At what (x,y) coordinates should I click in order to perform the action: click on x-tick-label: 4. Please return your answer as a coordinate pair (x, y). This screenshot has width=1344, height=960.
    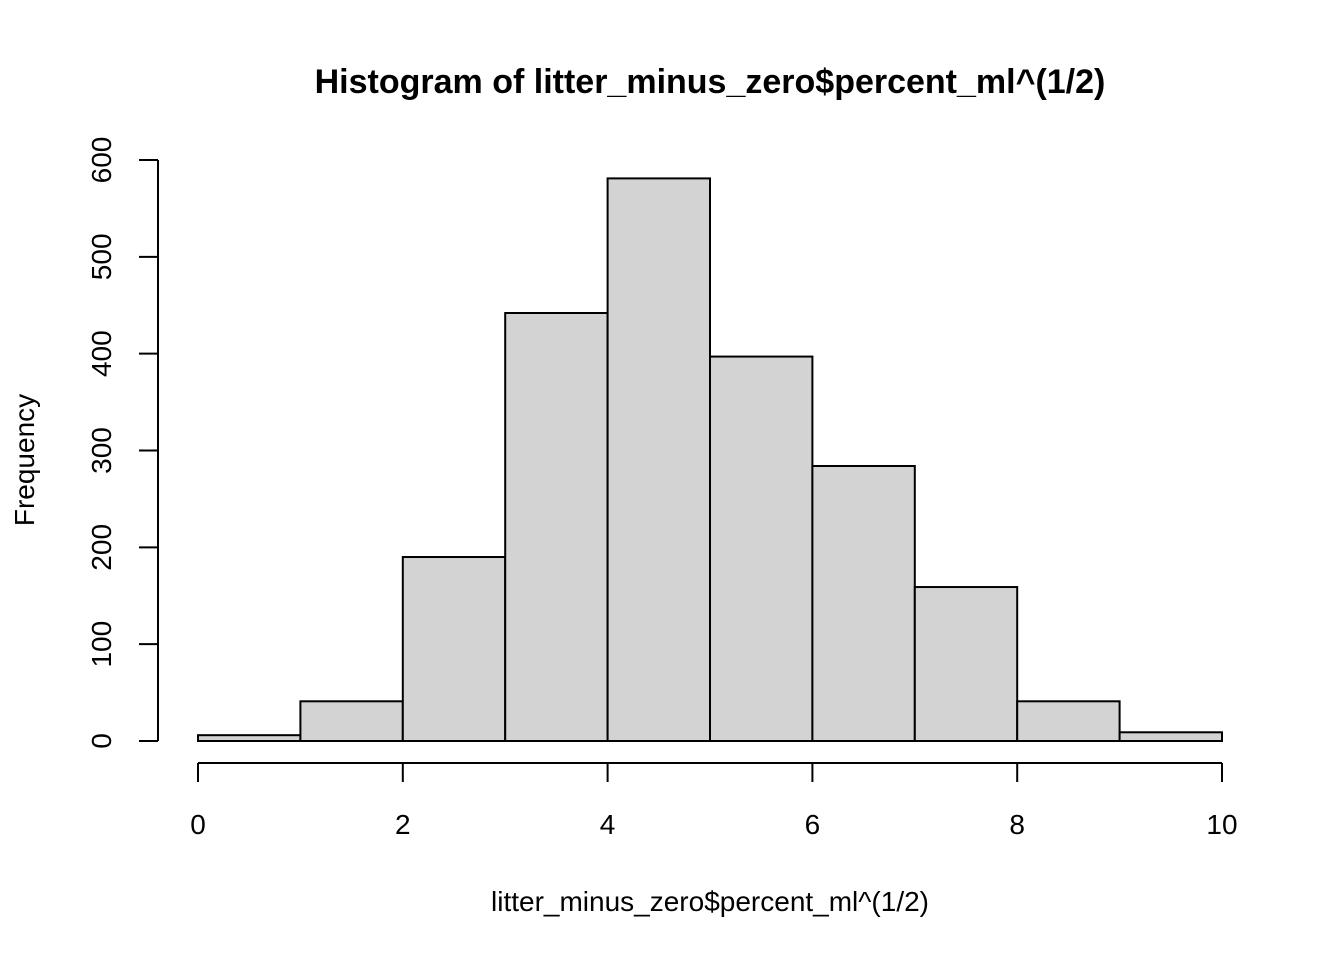
    Looking at the image, I should click on (608, 824).